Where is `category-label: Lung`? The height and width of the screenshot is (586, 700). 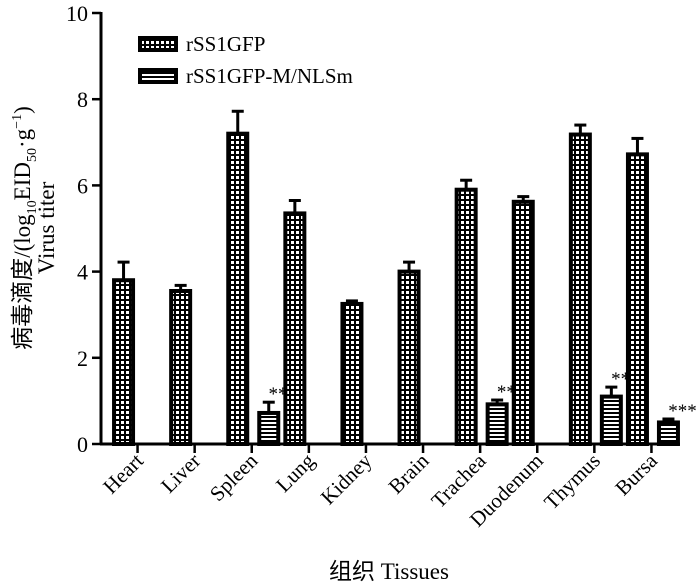 category-label: Lung is located at coordinates (295, 472).